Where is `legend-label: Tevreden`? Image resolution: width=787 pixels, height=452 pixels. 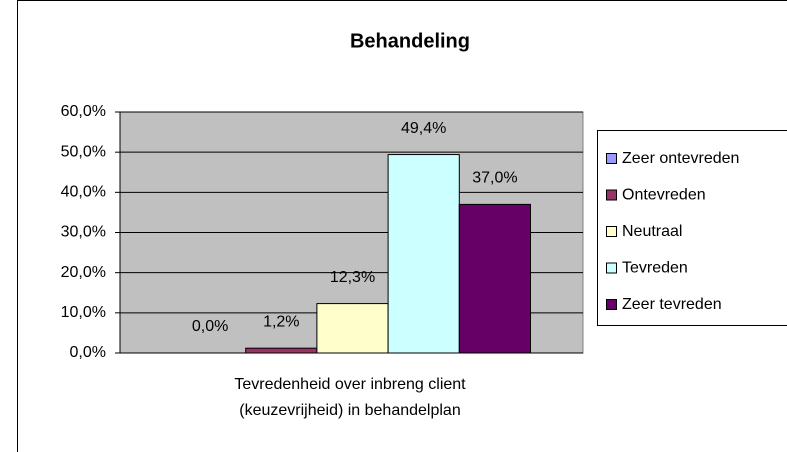
legend-label: Tevreden is located at coordinates (655, 268).